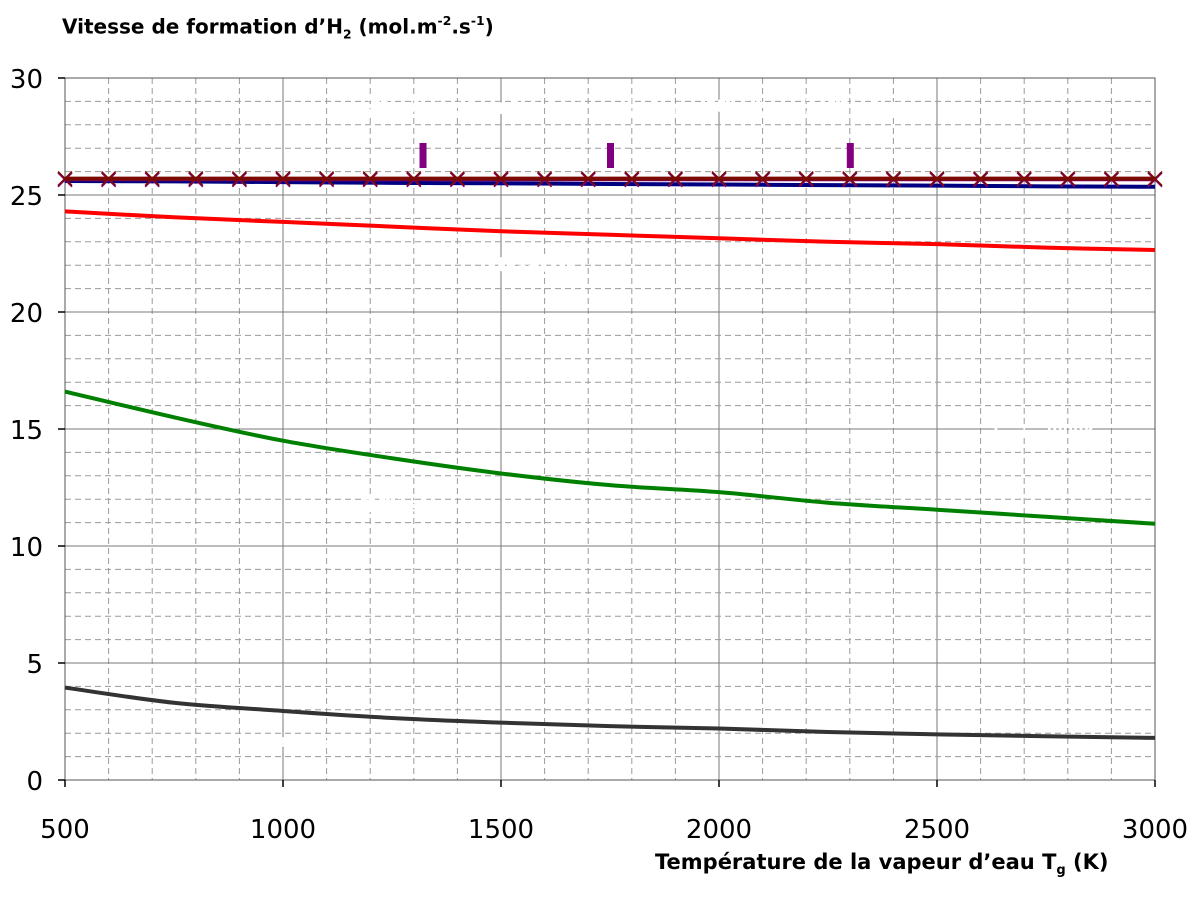  I want to click on annotation-high-sup-a: -2, so click(512, 106).